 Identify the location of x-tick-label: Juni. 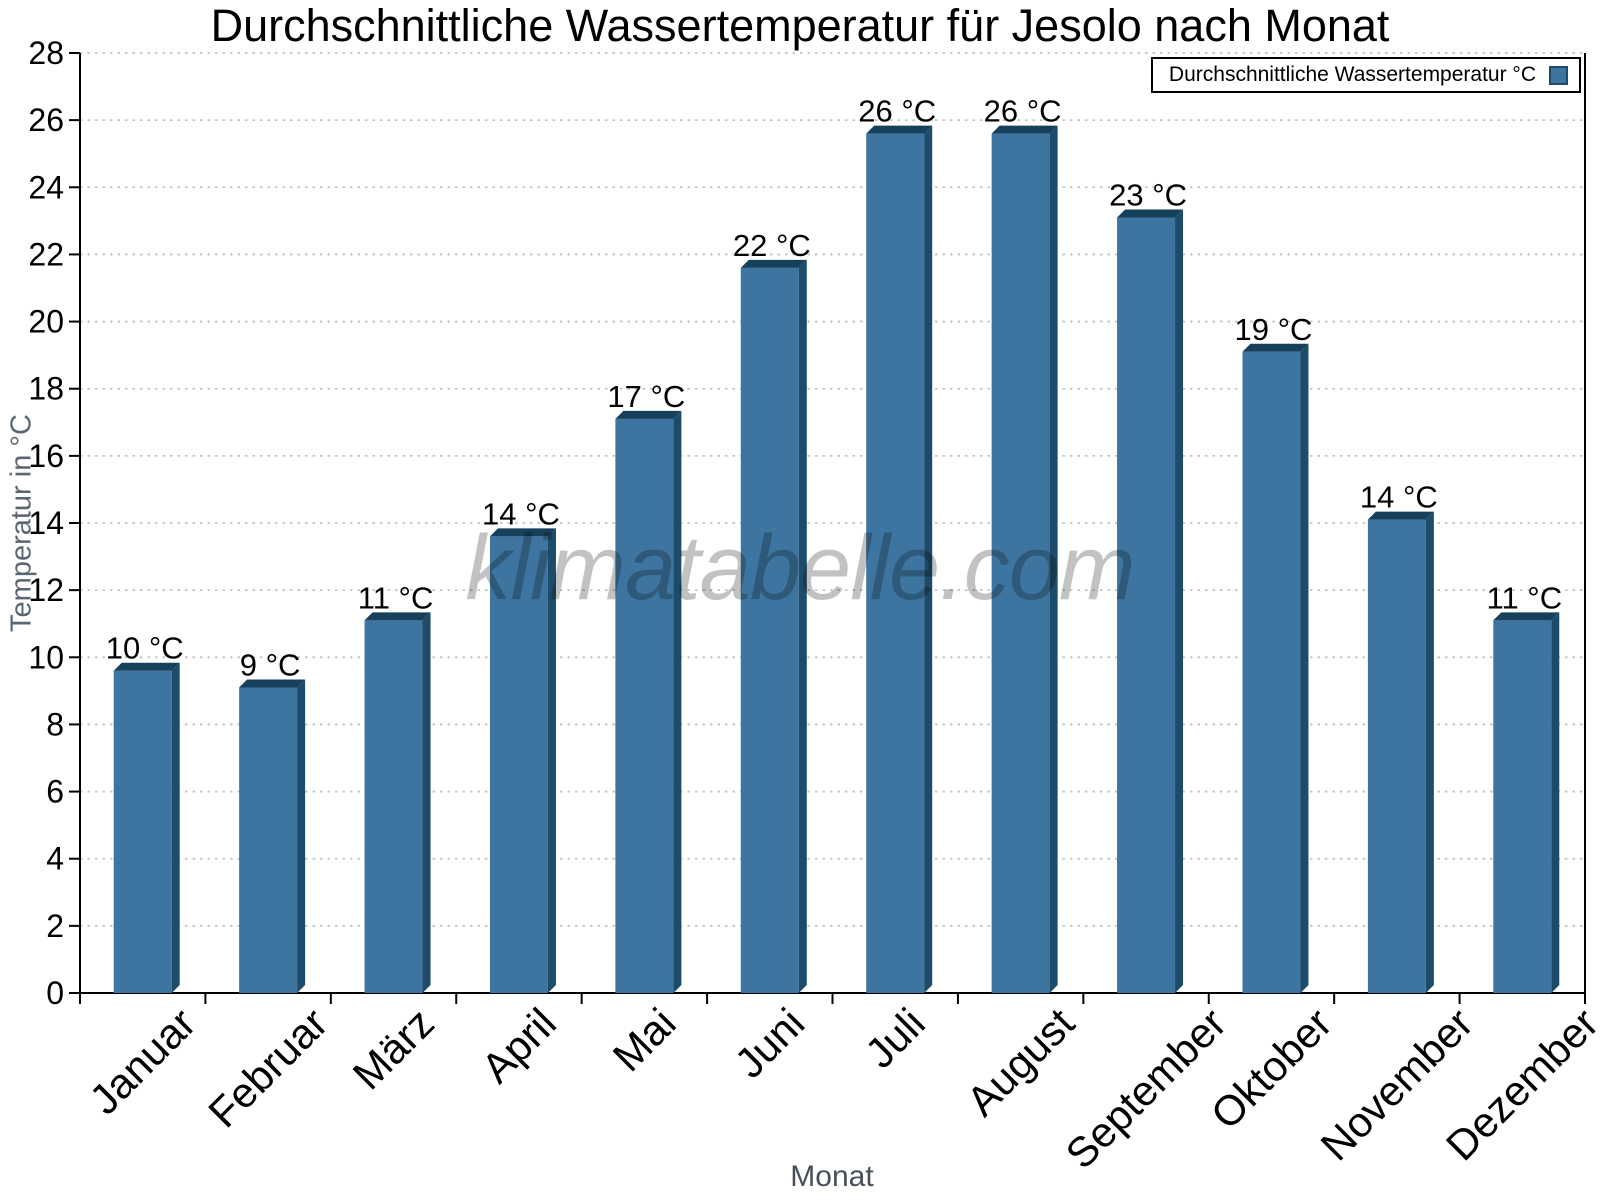
(770, 1043).